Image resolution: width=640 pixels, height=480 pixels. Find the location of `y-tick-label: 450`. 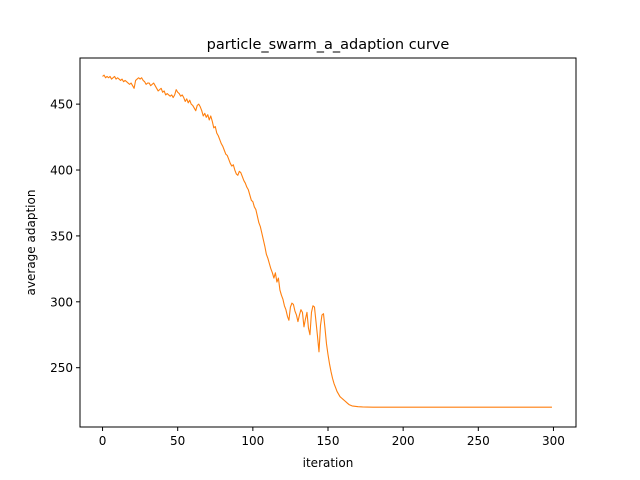

y-tick-label: 450 is located at coordinates (61, 105).